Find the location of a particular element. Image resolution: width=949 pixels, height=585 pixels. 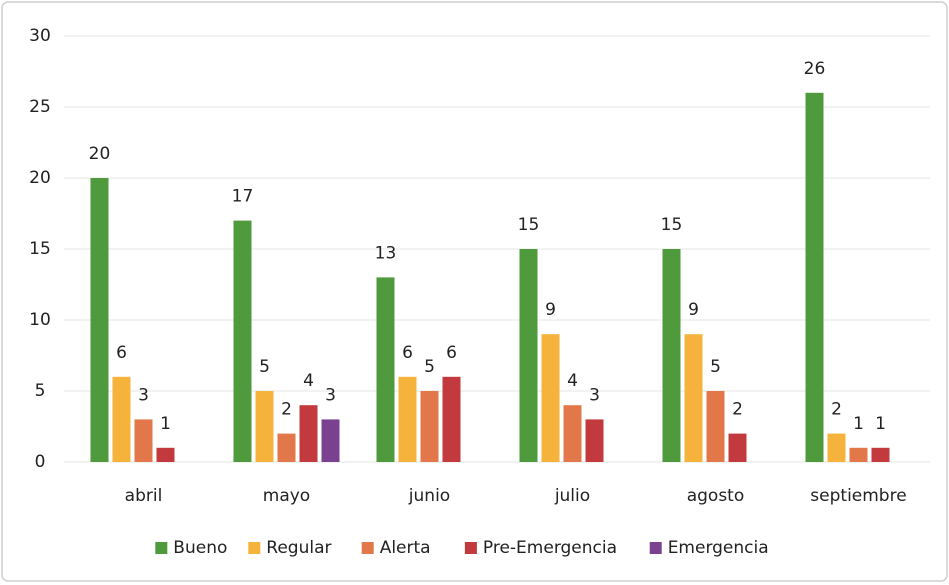

legend-label: Alerta is located at coordinates (405, 548).